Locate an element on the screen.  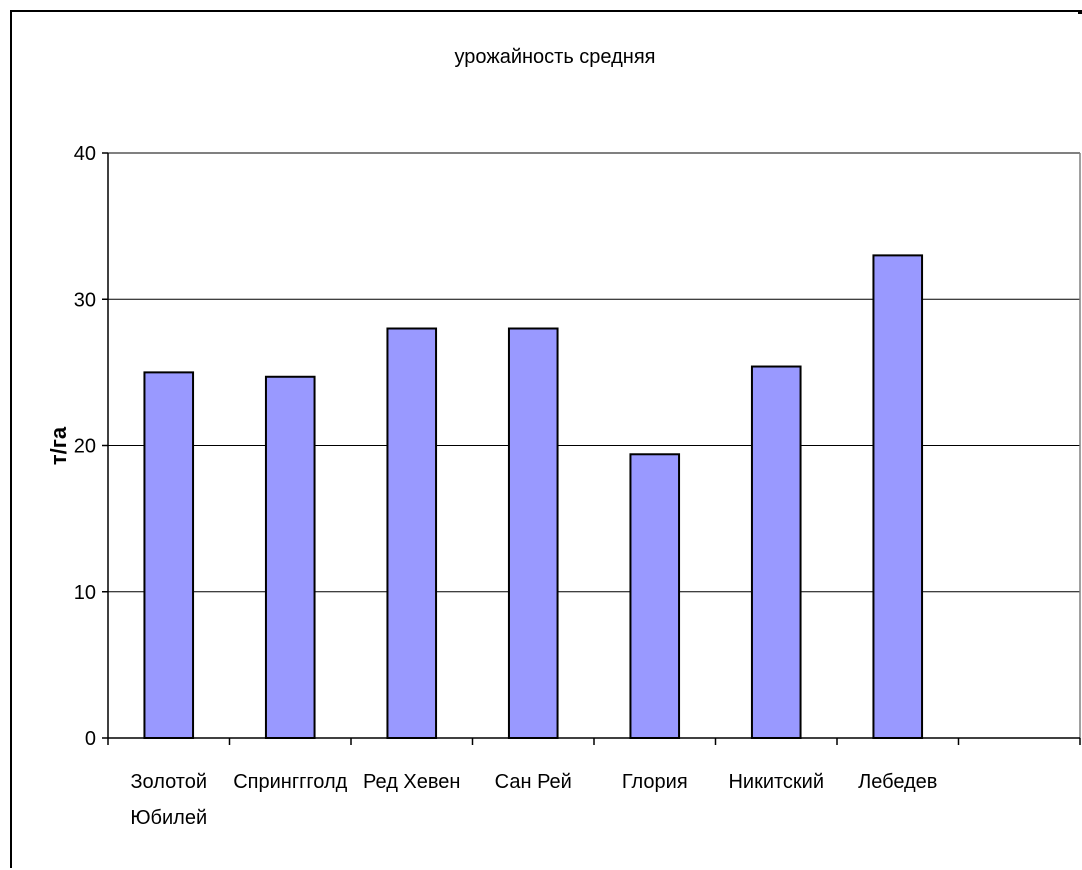
x-tick-label-line: Ред Хевен is located at coordinates (411, 782).